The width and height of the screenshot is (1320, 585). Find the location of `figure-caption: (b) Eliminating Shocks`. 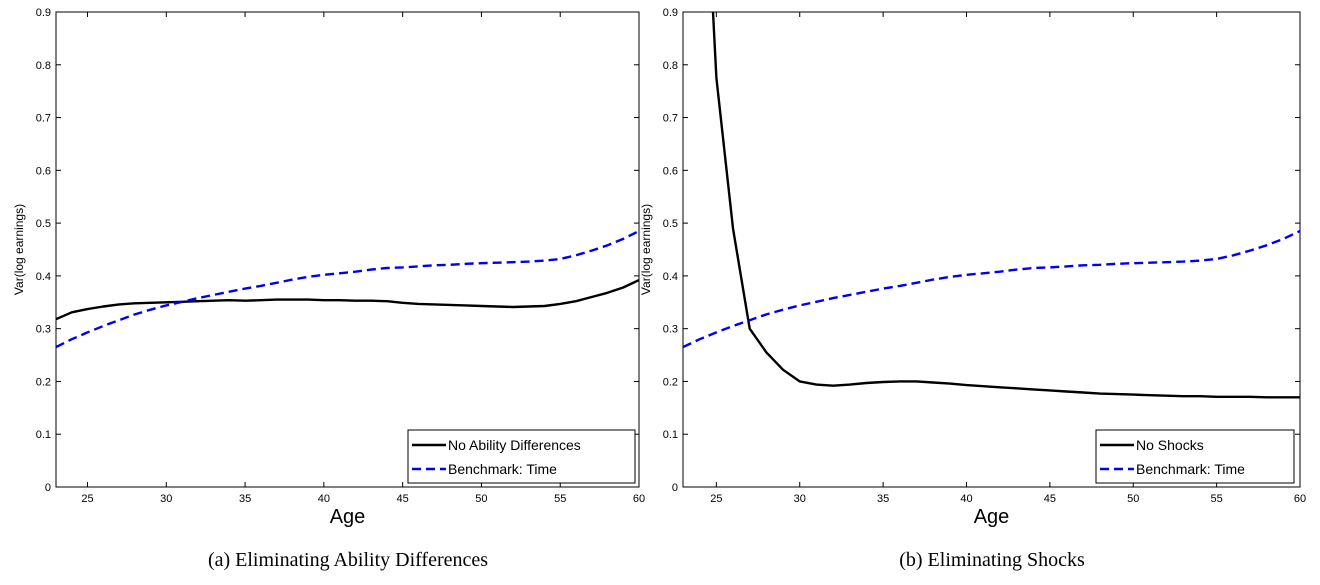

figure-caption: (b) Eliminating Shocks is located at coordinates (992, 560).